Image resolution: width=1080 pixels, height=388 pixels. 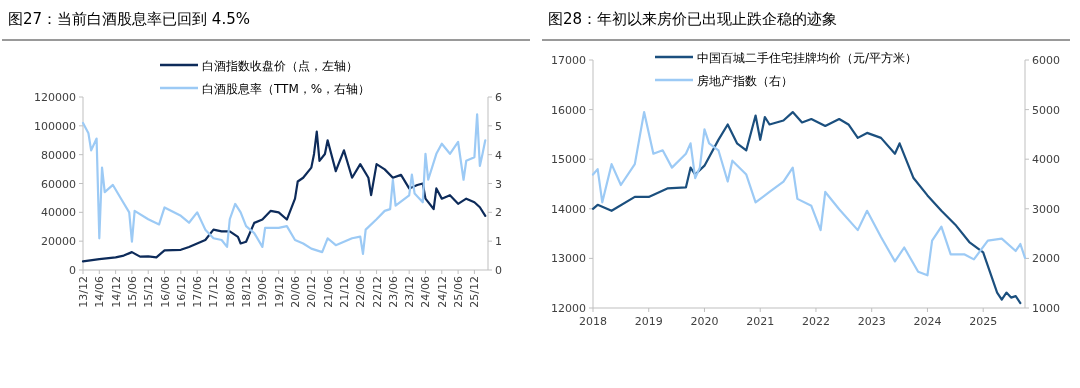 What do you see at coordinates (83, 292) in the screenshot?
I see `x-tick-label: 13/12` at bounding box center [83, 292].